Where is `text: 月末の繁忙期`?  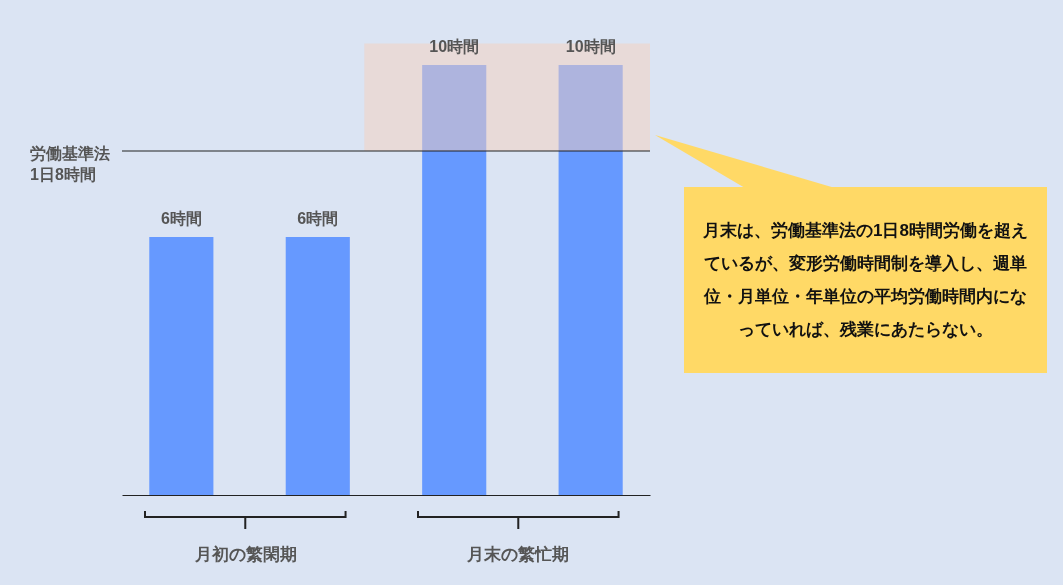
text: 月末の繁忙期 is located at coordinates (518, 555).